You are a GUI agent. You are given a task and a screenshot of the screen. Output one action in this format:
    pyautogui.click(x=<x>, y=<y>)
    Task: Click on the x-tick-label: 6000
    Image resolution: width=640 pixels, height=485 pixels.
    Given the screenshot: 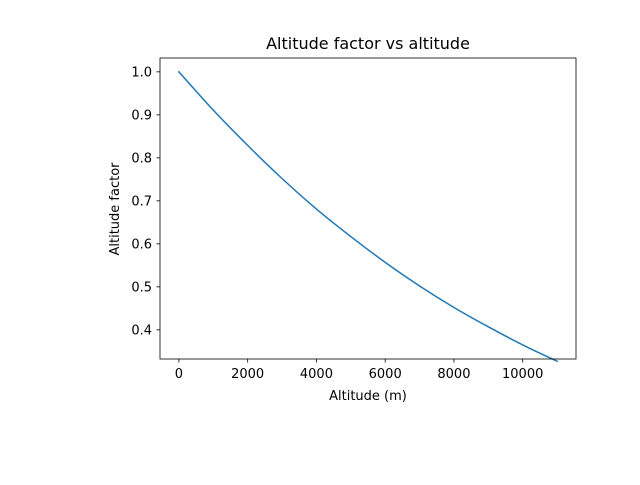 What is the action you would take?
    pyautogui.click(x=385, y=374)
    